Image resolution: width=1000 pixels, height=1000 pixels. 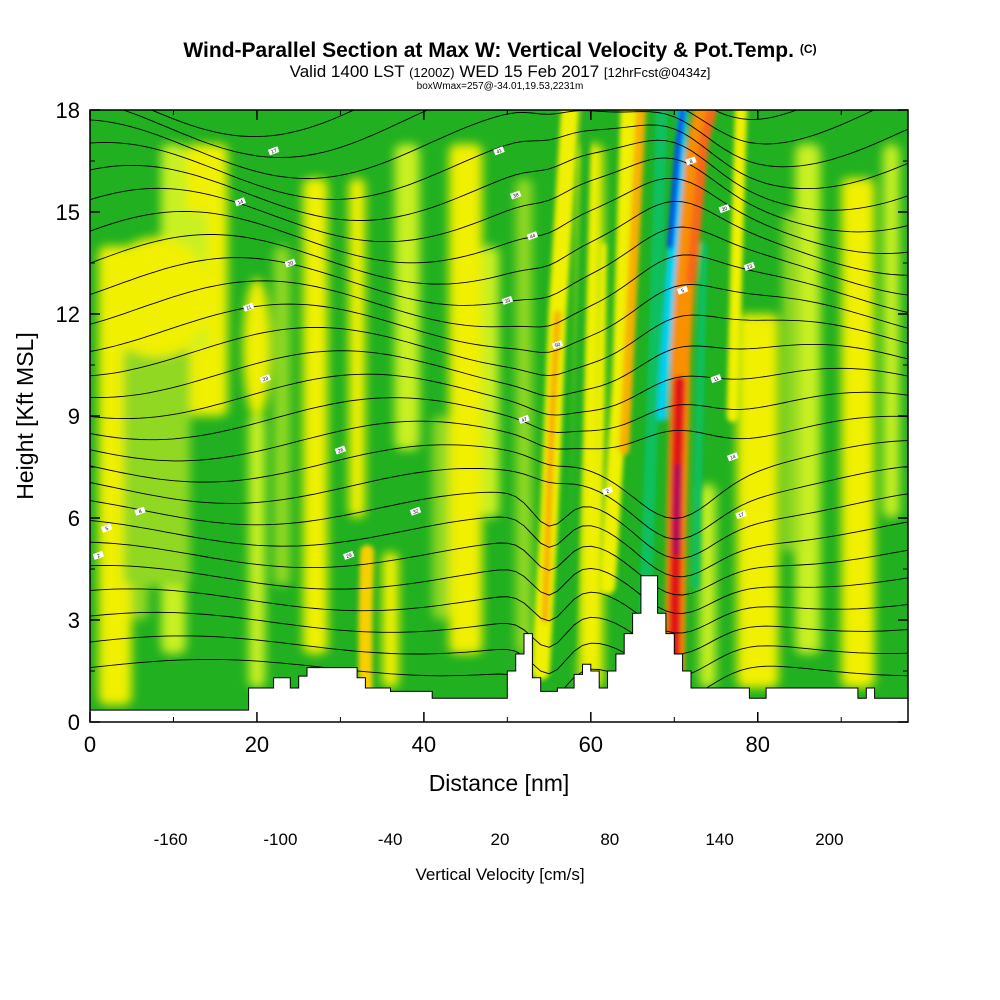 What do you see at coordinates (265, 378) in the screenshot?
I see `isentrope-label: 23` at bounding box center [265, 378].